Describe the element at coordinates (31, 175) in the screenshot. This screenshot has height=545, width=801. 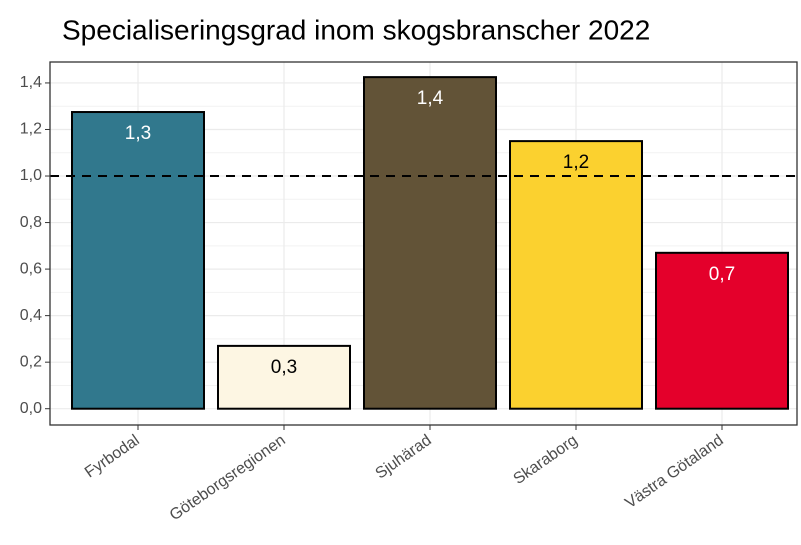
I see `y-tick-label: 1,0` at that location.